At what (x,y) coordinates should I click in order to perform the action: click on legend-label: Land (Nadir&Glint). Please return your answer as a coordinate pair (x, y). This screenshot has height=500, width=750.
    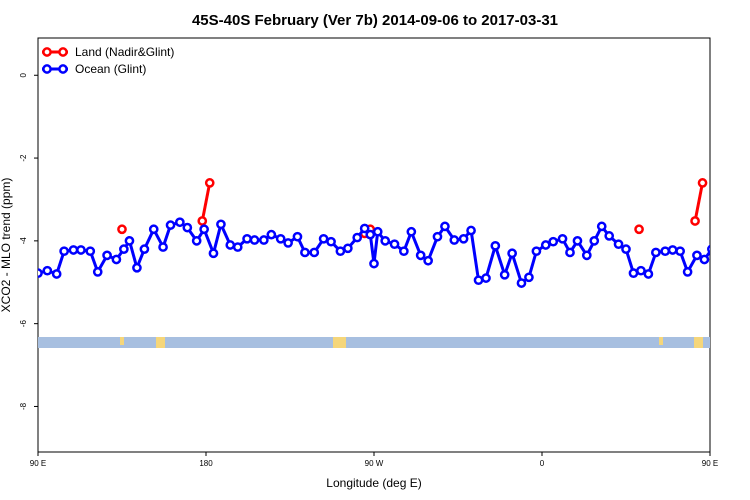
    Looking at the image, I should click on (124, 52).